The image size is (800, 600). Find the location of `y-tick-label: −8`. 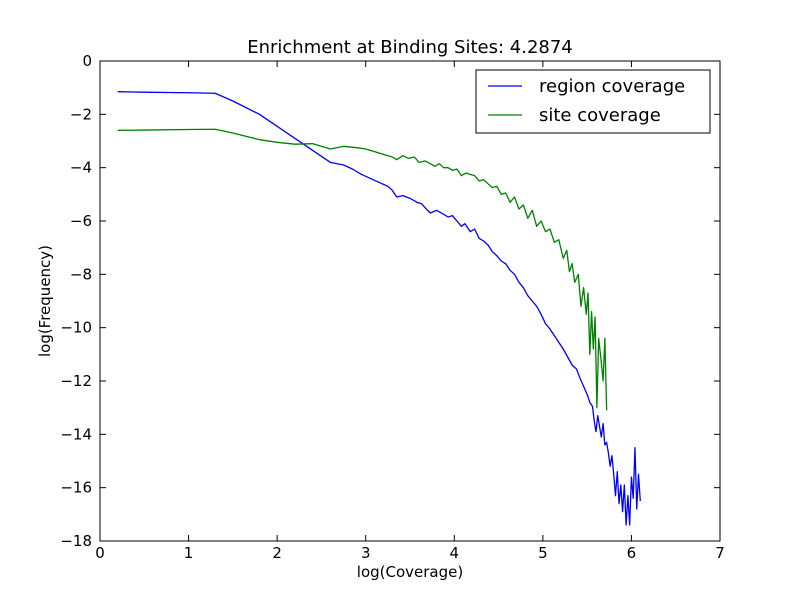

y-tick-label: −8 is located at coordinates (81, 274).